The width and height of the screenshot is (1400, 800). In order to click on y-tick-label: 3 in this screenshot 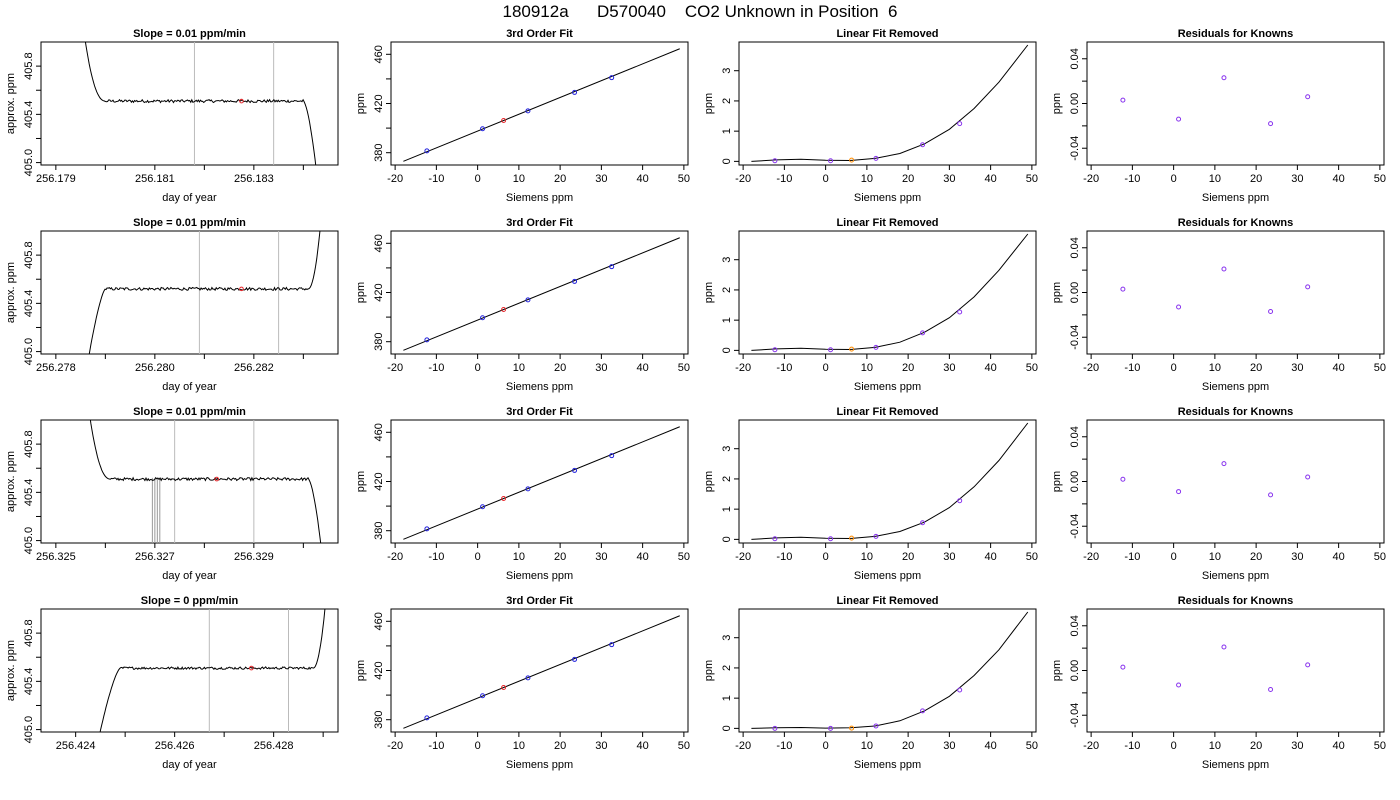, I will do `click(727, 638)`.